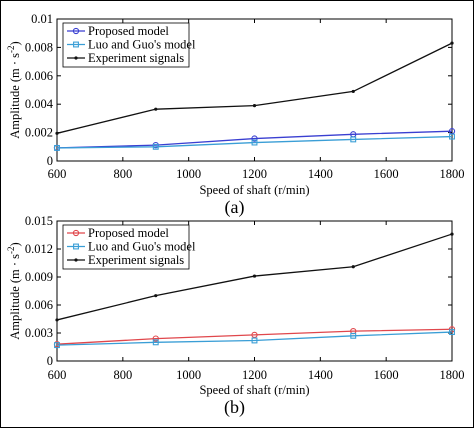 The height and width of the screenshot is (432, 474). Describe the element at coordinates (235, 207) in the screenshot. I see `panel-caption: (a)` at that location.